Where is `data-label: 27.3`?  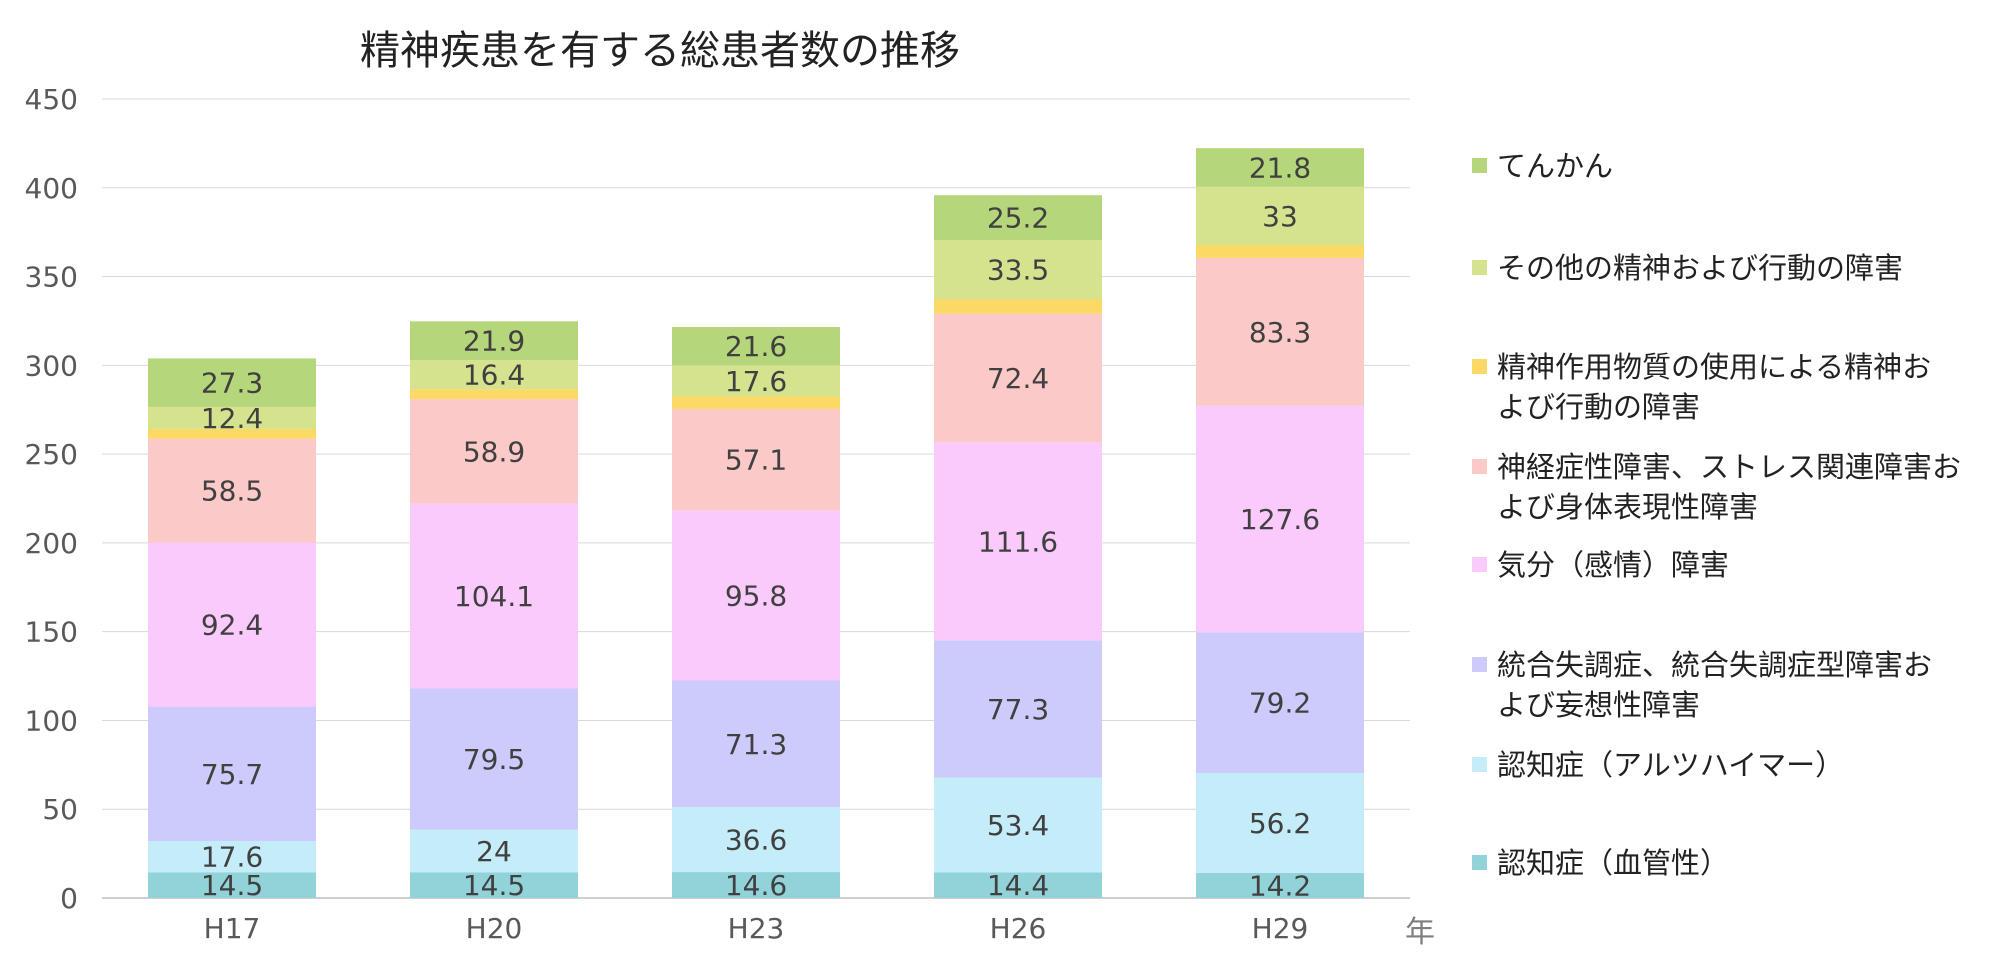 data-label: 27.3 is located at coordinates (232, 383).